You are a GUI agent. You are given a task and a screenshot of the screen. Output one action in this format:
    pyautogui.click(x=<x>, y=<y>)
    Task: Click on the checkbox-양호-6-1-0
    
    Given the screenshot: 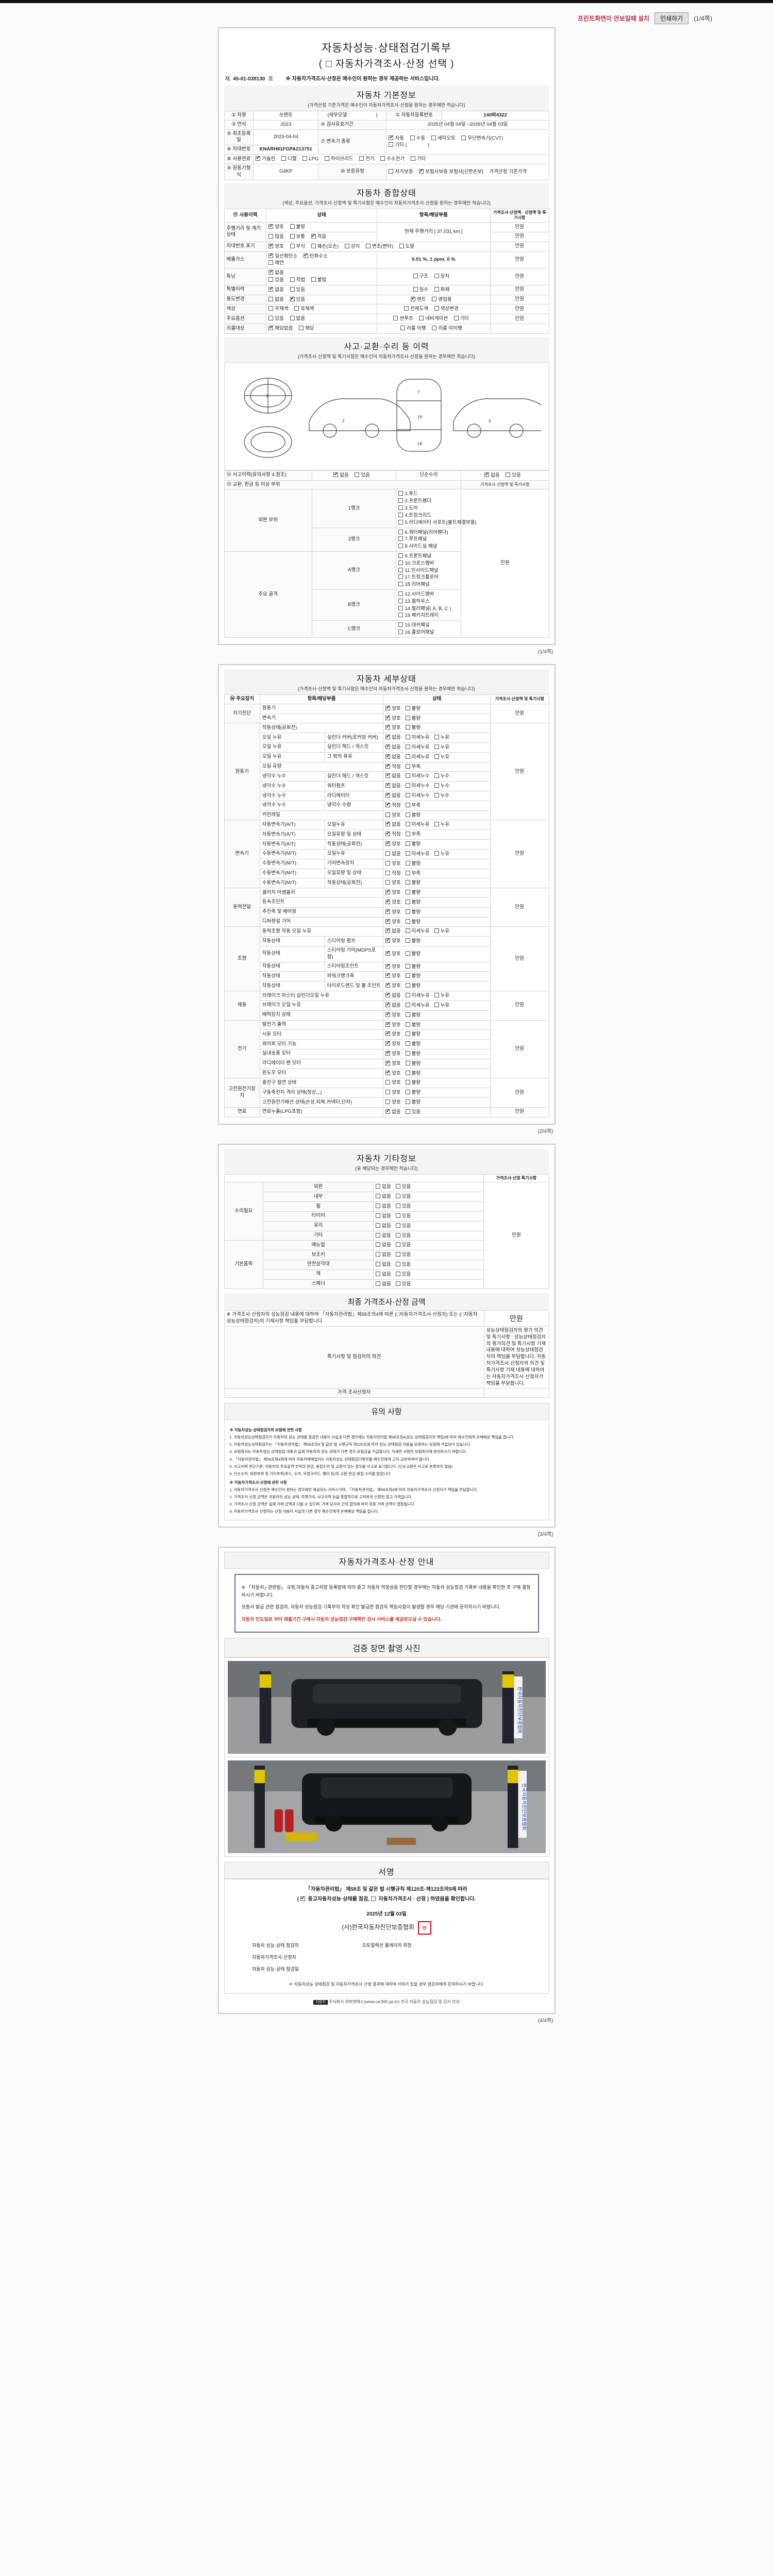 What is the action you would take?
    pyautogui.click(x=388, y=1033)
    